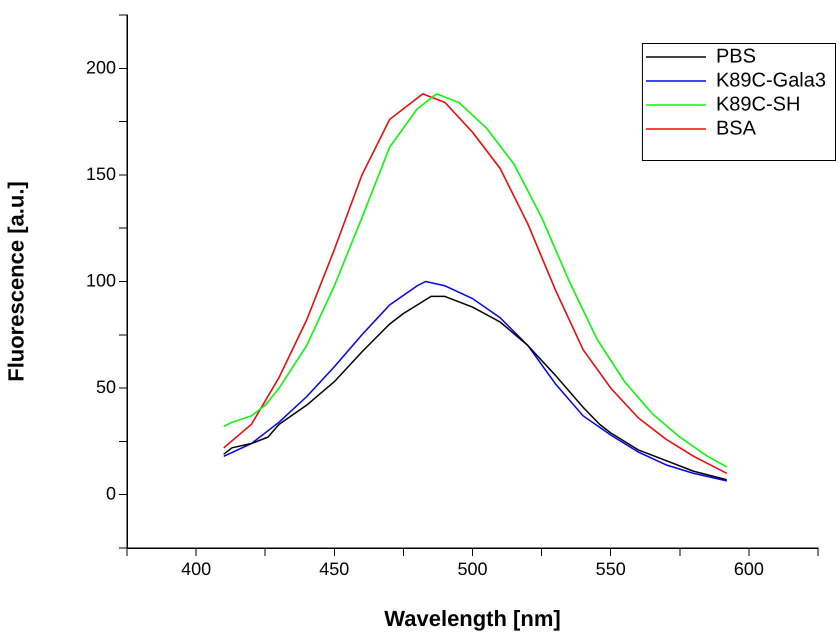 The image size is (840, 637). Describe the element at coordinates (334, 568) in the screenshot. I see `x-tick-label: 450` at that location.